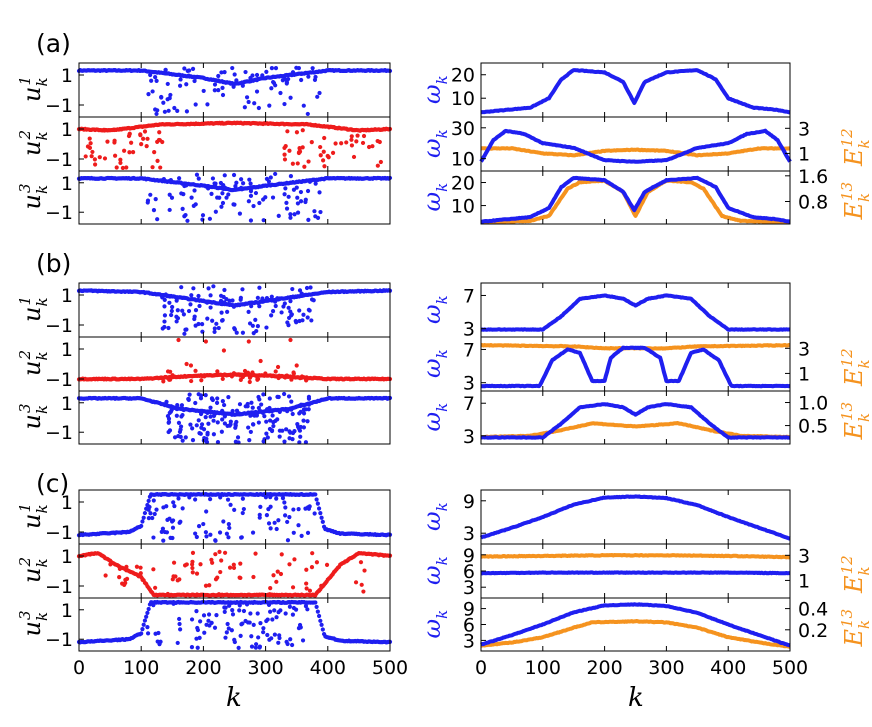  Describe the element at coordinates (469, 502) in the screenshot. I see `omega-y-tick-label-c-1: 9` at that location.